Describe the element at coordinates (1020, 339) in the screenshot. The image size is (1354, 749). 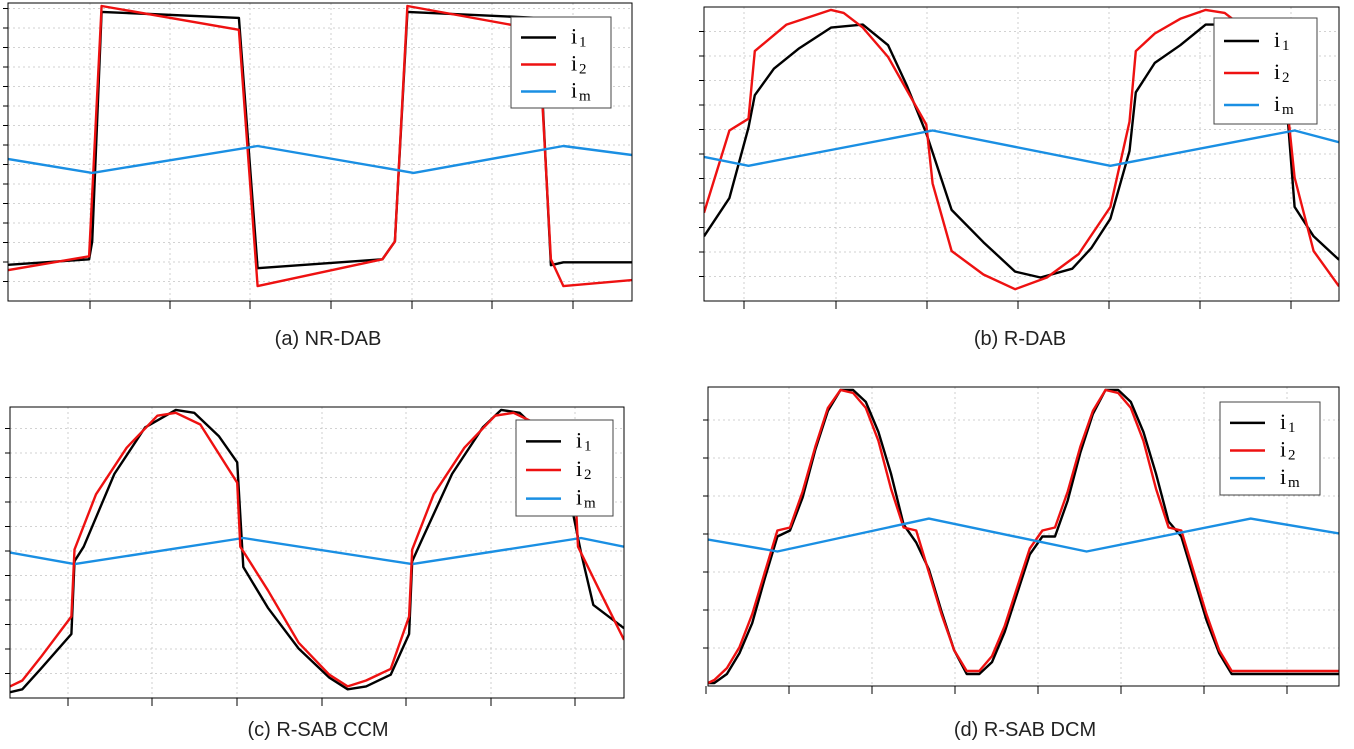
I see `panel-caption: (b) R-DAB` at that location.